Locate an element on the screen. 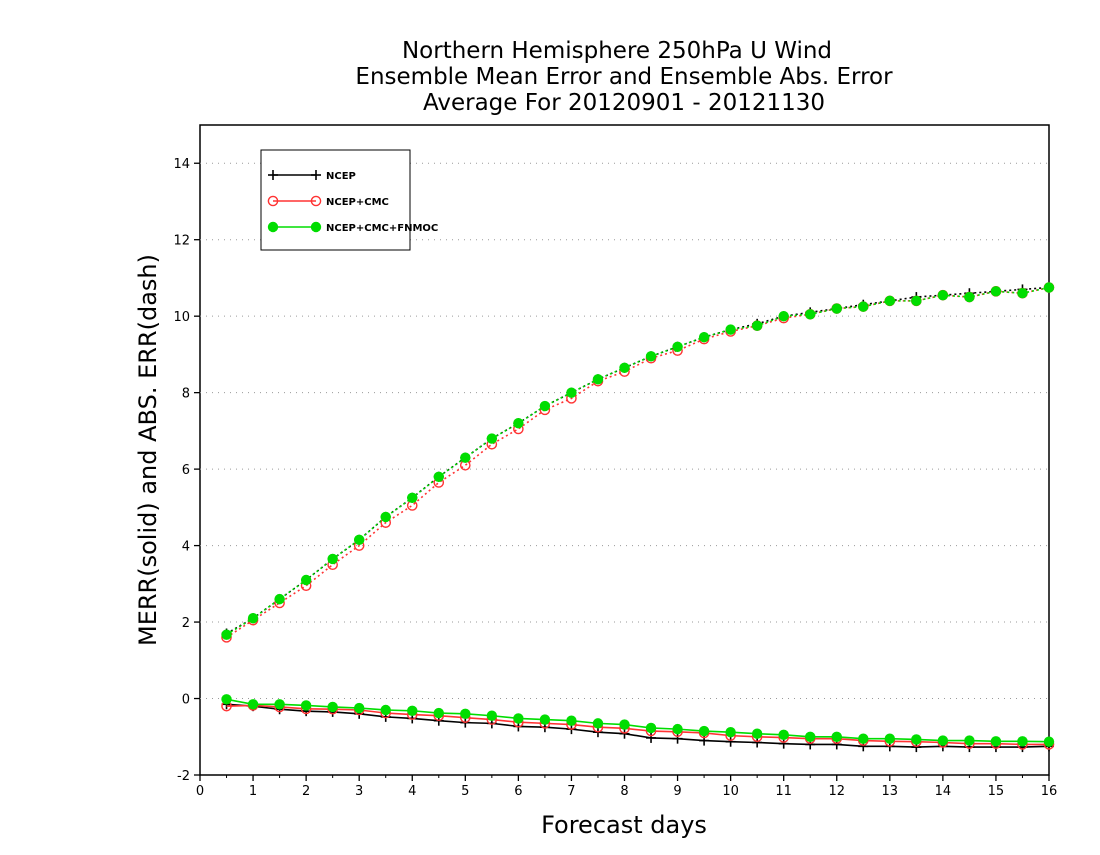 This screenshot has height=855, width=1100. y-tick-label: 4 is located at coordinates (186, 547).